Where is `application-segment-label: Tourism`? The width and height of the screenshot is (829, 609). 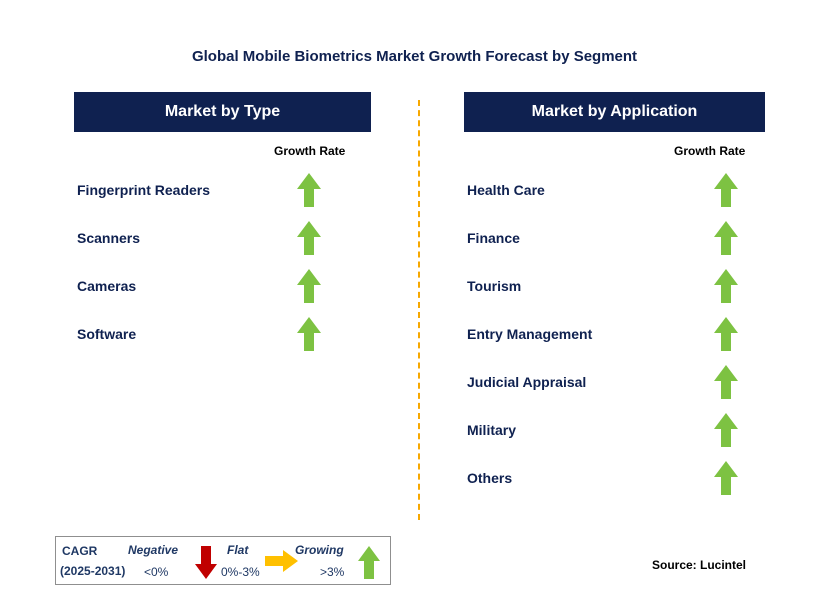 application-segment-label: Tourism is located at coordinates (494, 286).